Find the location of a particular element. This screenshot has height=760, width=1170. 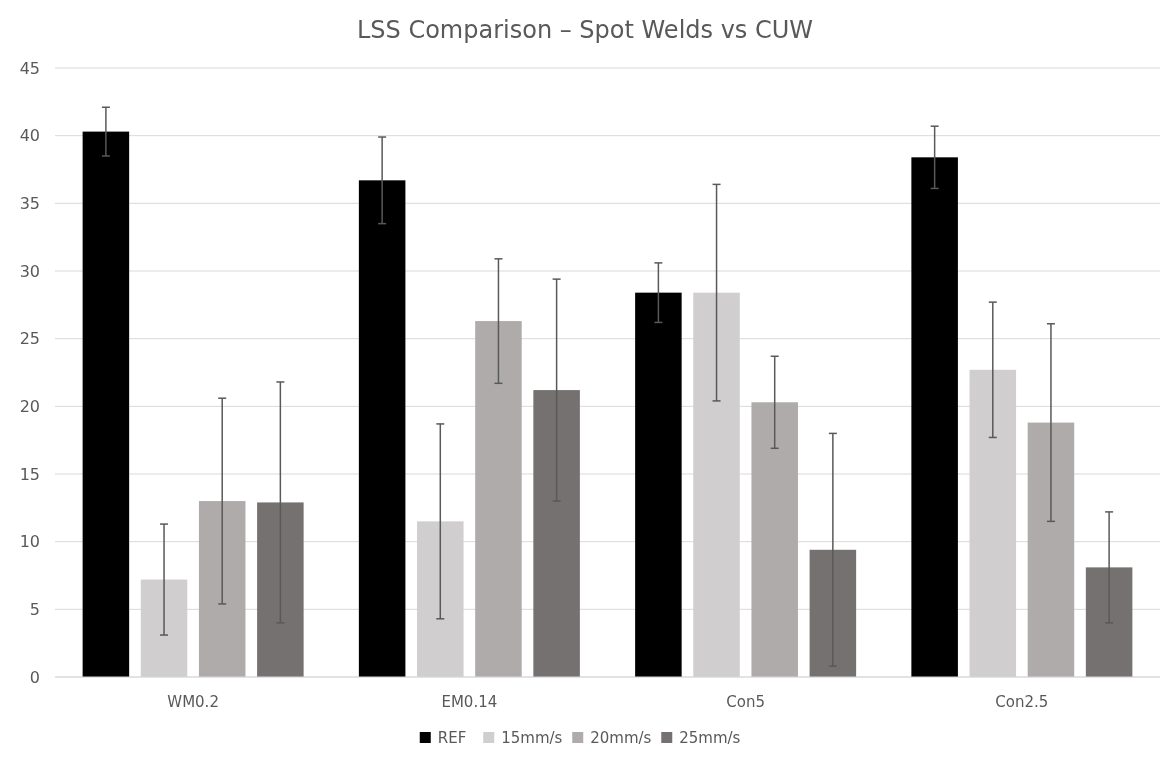

y-tick-label: 35 is located at coordinates (29, 203).